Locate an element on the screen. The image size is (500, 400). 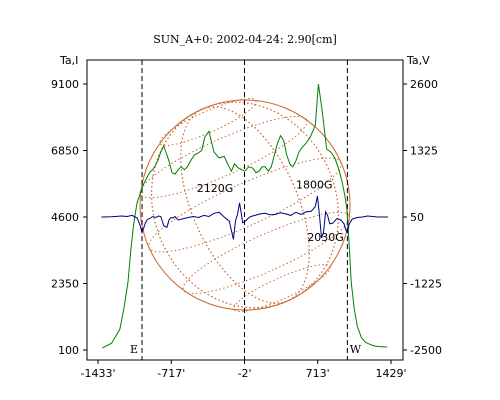
x-tick-label: -2' is located at coordinates (245, 373).